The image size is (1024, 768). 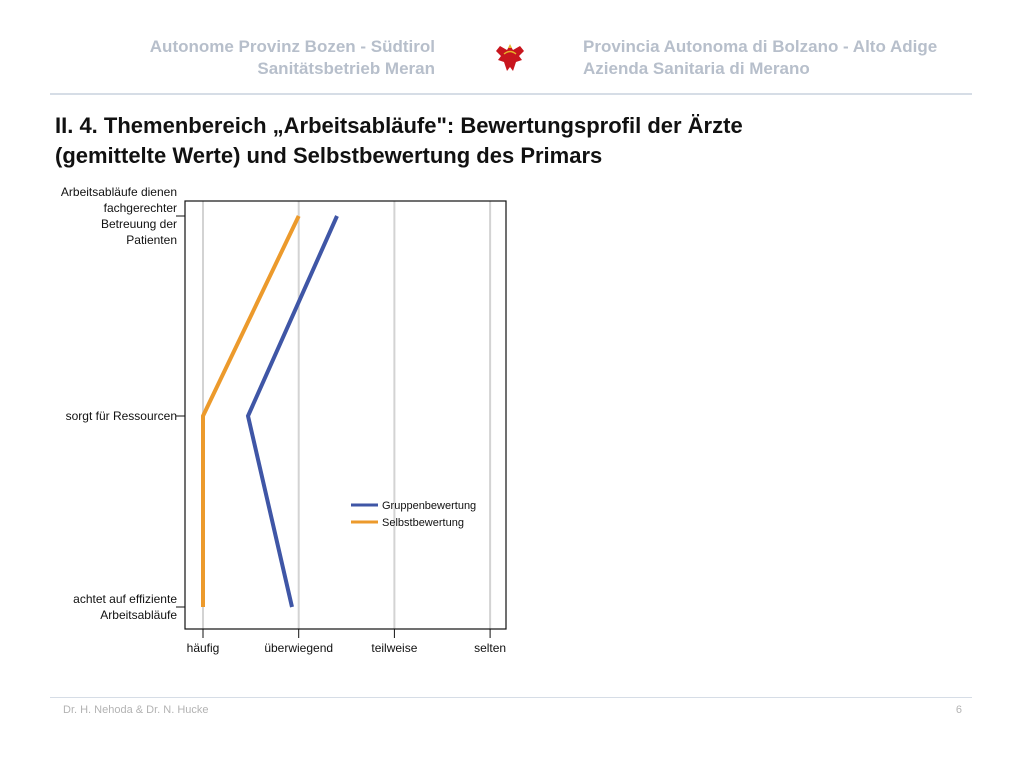 What do you see at coordinates (140, 208) in the screenshot?
I see `category-label-0-1: fachgerechter` at bounding box center [140, 208].